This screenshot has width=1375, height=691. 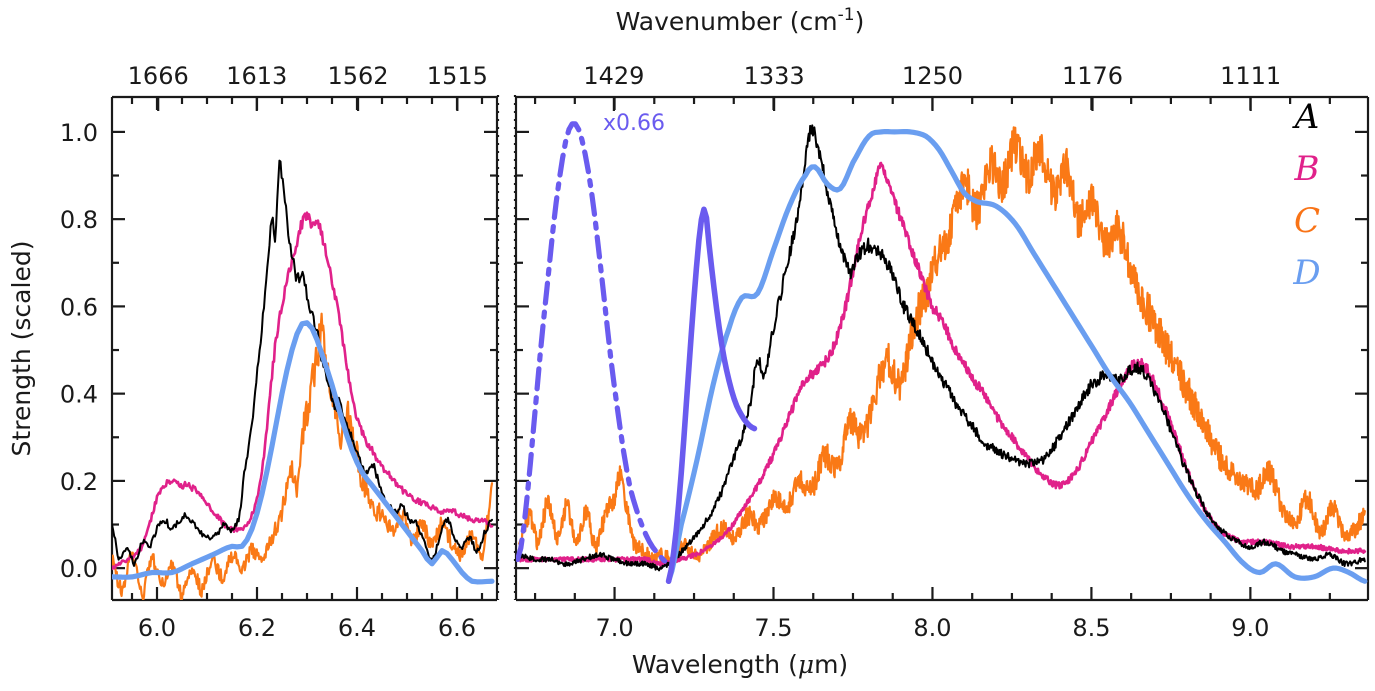 What do you see at coordinates (1250, 76) in the screenshot?
I see `wavenumber-tick-label: 1111` at bounding box center [1250, 76].